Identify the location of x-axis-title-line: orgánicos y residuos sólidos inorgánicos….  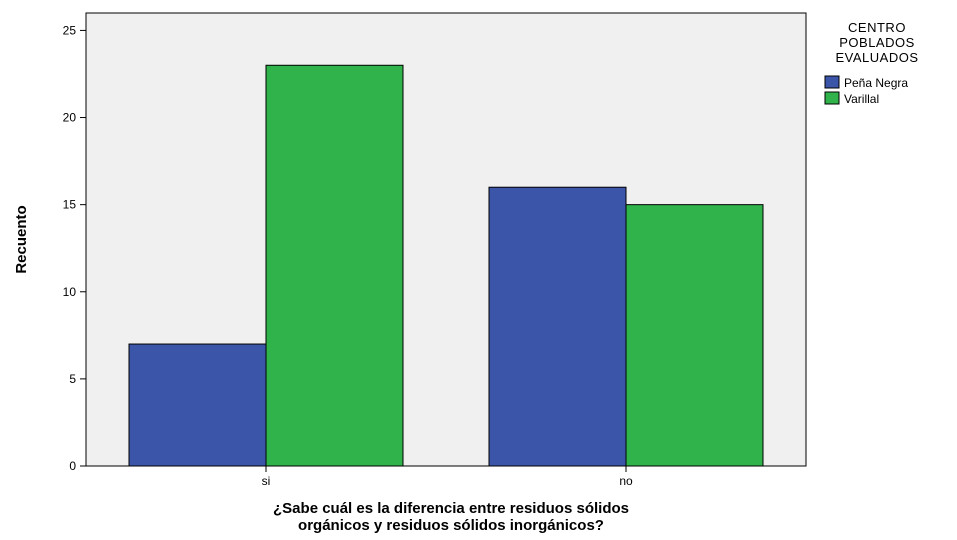
(451, 525).